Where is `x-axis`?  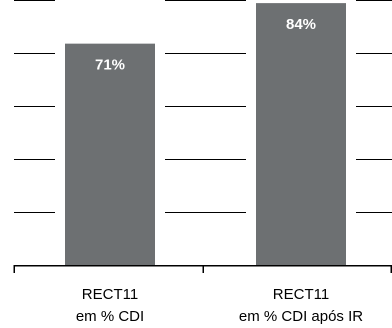
x-axis is located at coordinates (202, 268).